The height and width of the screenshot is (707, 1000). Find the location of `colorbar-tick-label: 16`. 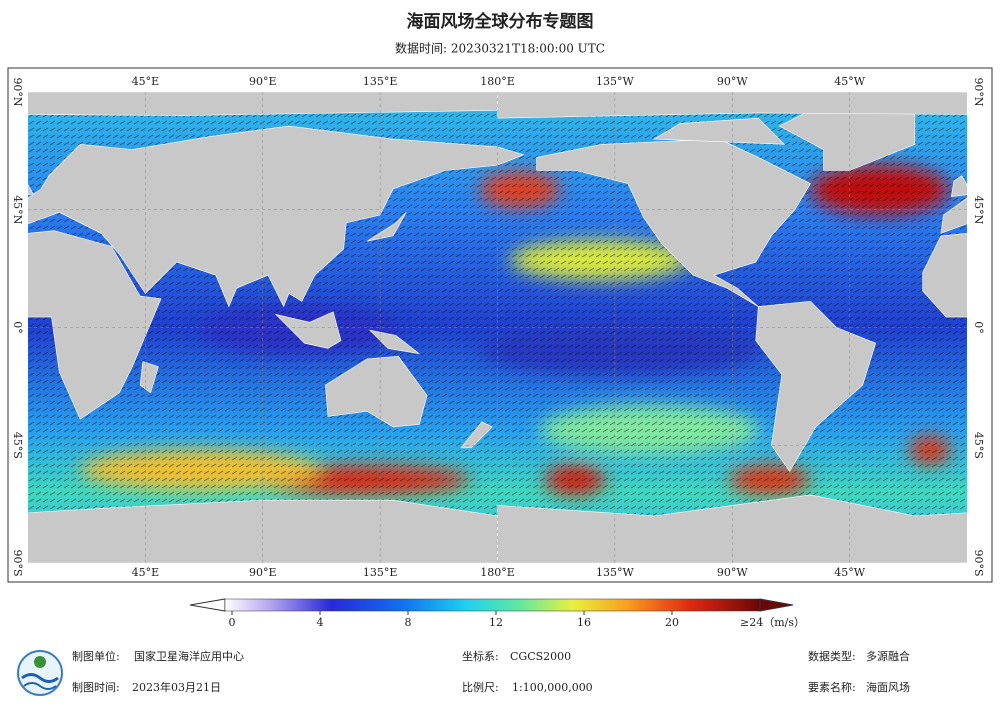

colorbar-tick-label: 16 is located at coordinates (584, 622).